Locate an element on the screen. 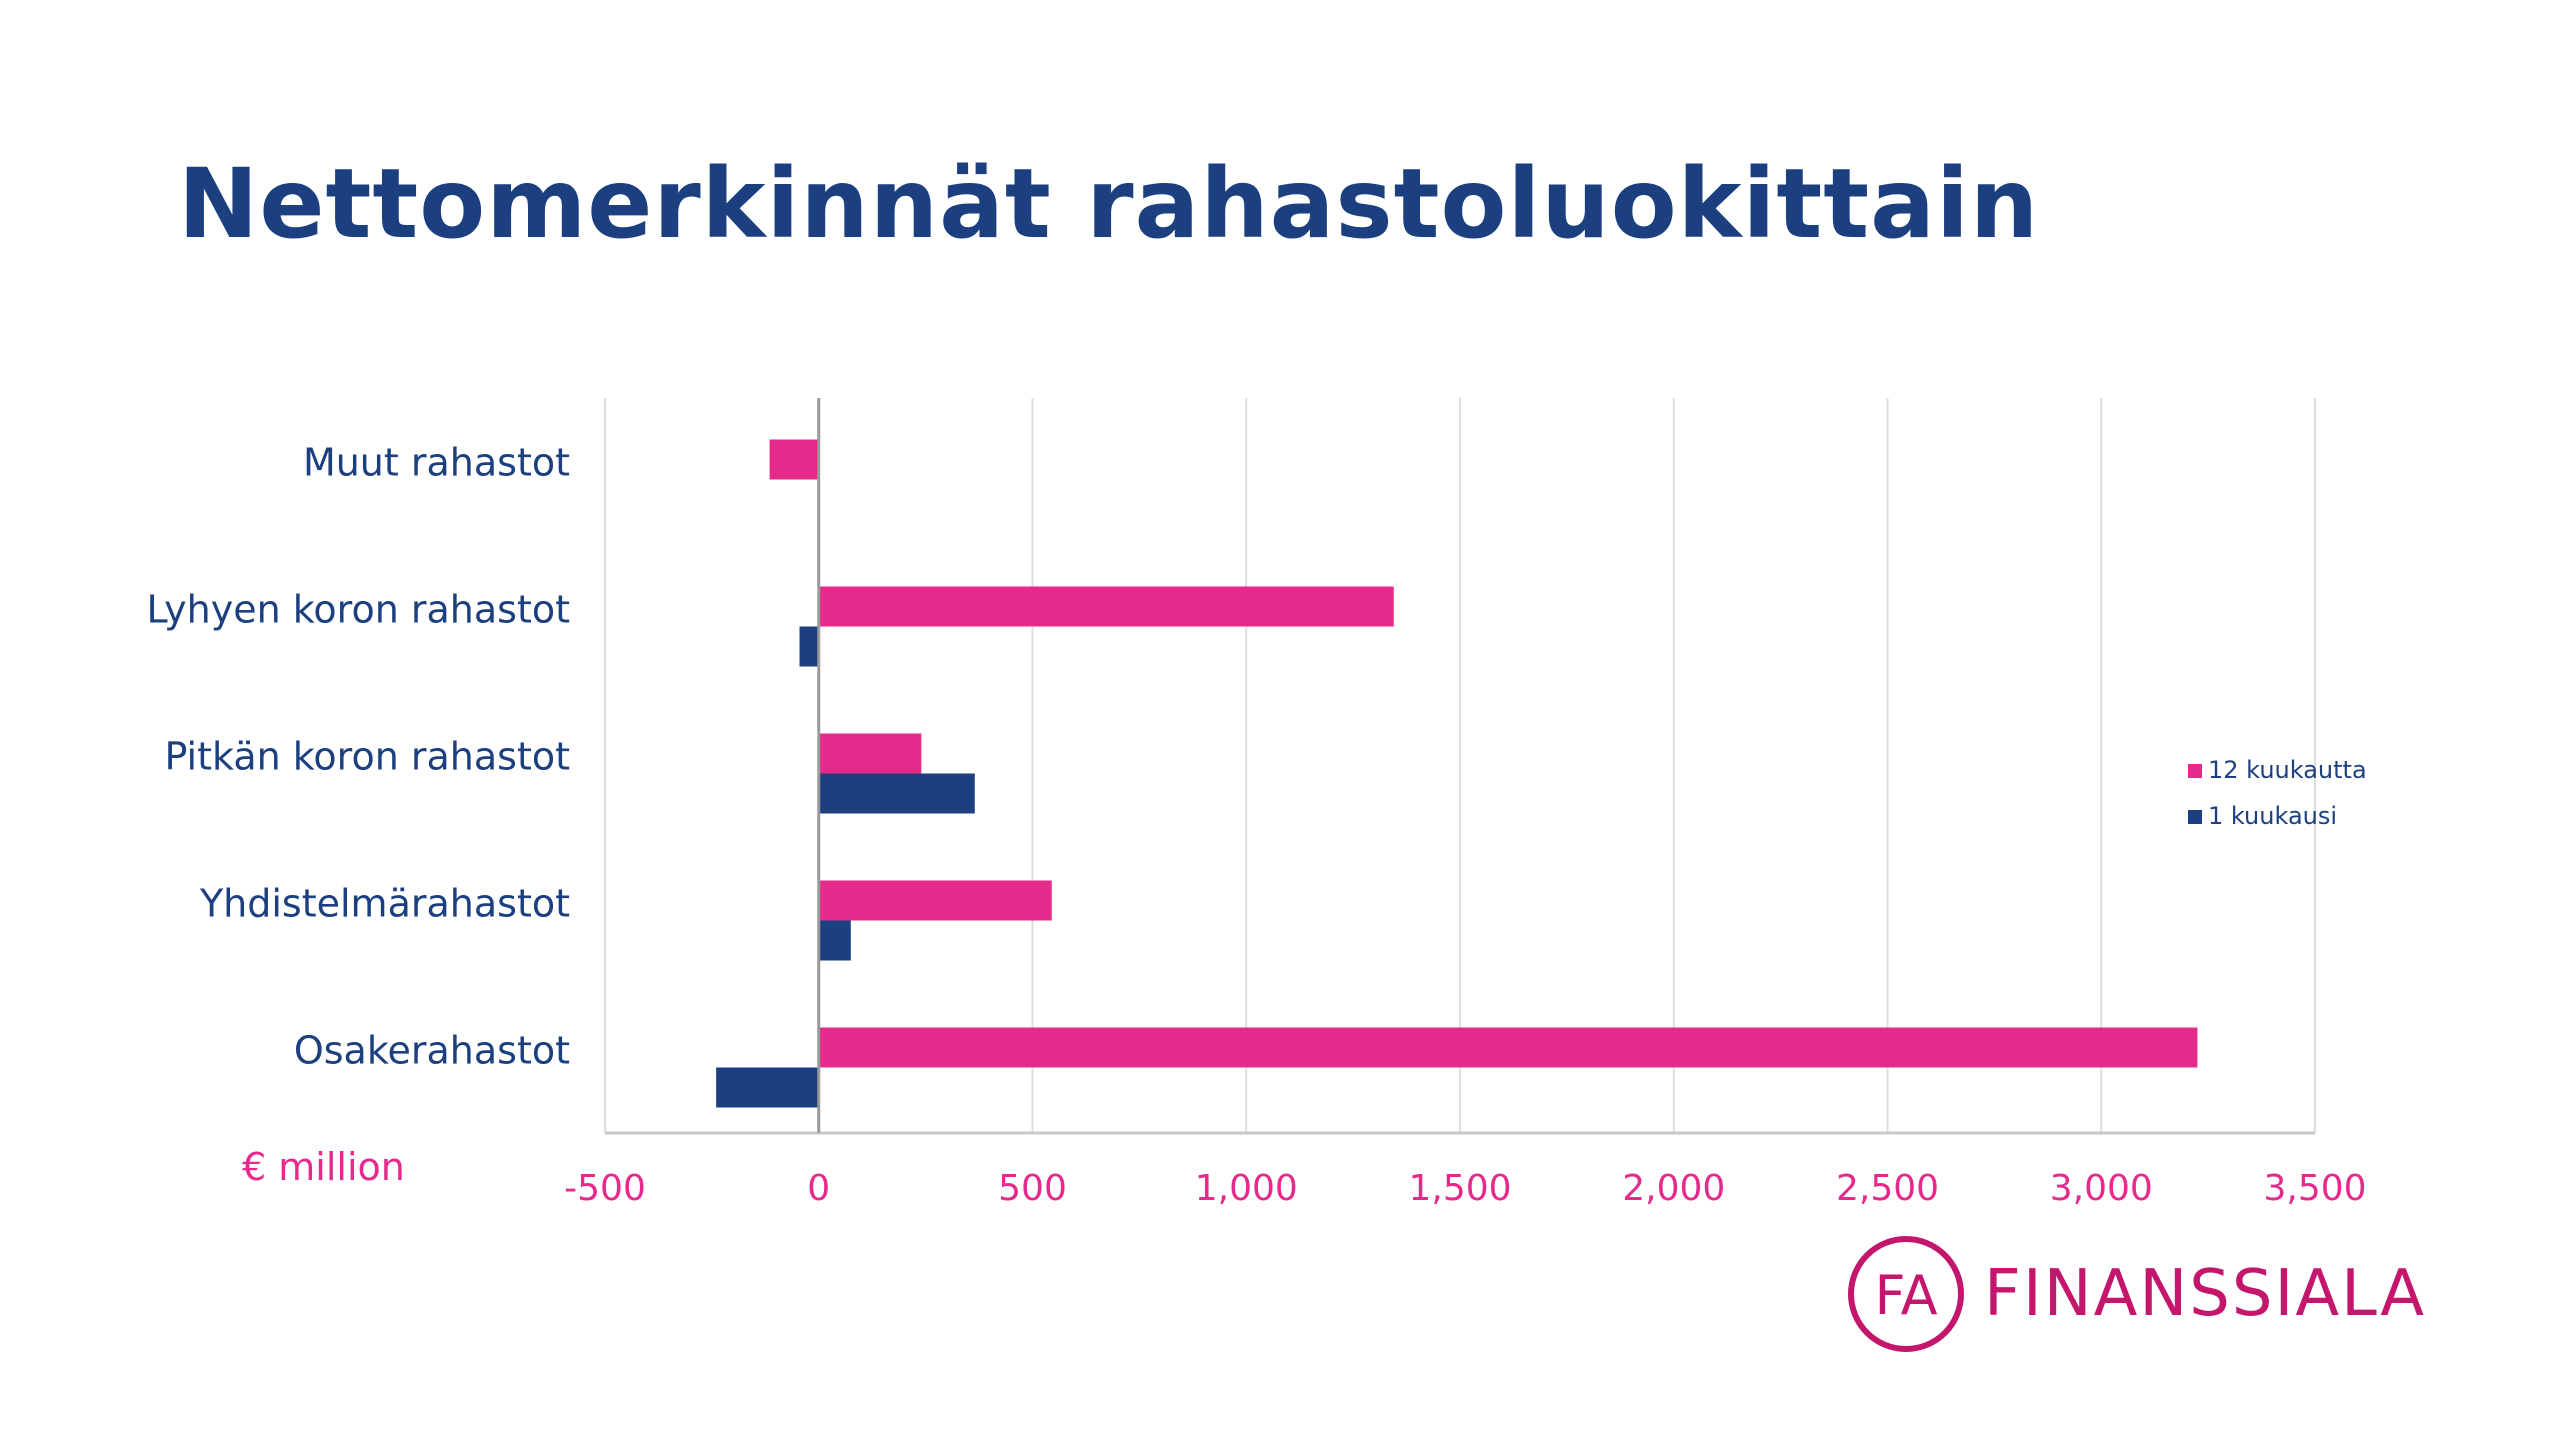 This screenshot has height=1440, width=2560. legend-label: 1 kuukausi is located at coordinates (2272, 816).